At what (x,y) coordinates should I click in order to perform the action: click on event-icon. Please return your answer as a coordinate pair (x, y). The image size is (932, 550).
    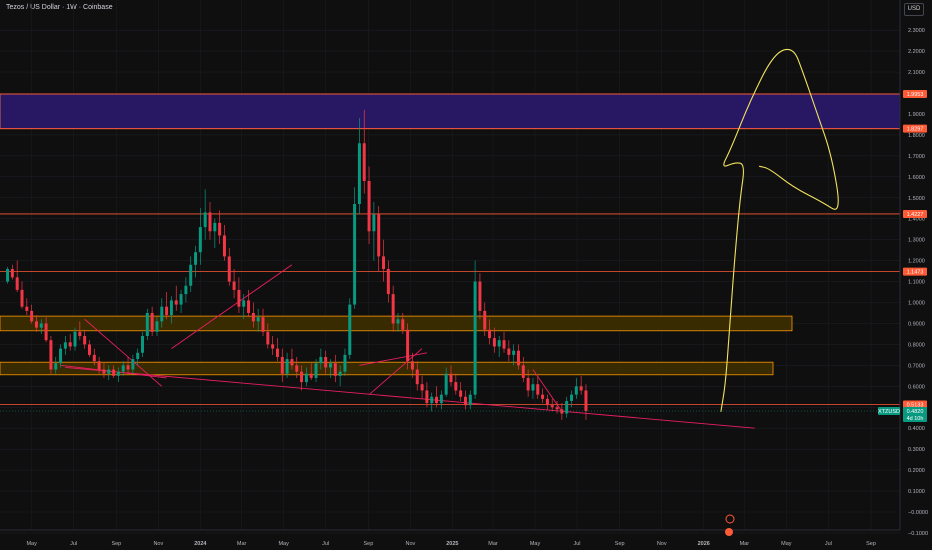
    Looking at the image, I should click on (730, 519).